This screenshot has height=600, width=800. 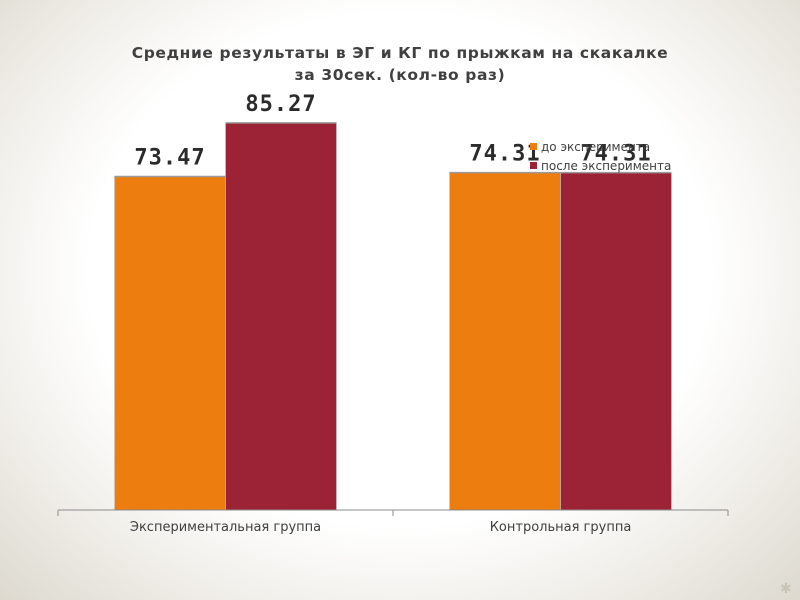 What do you see at coordinates (225, 527) in the screenshot?
I see `x-tick-label-1: Экспериментальная группа` at bounding box center [225, 527].